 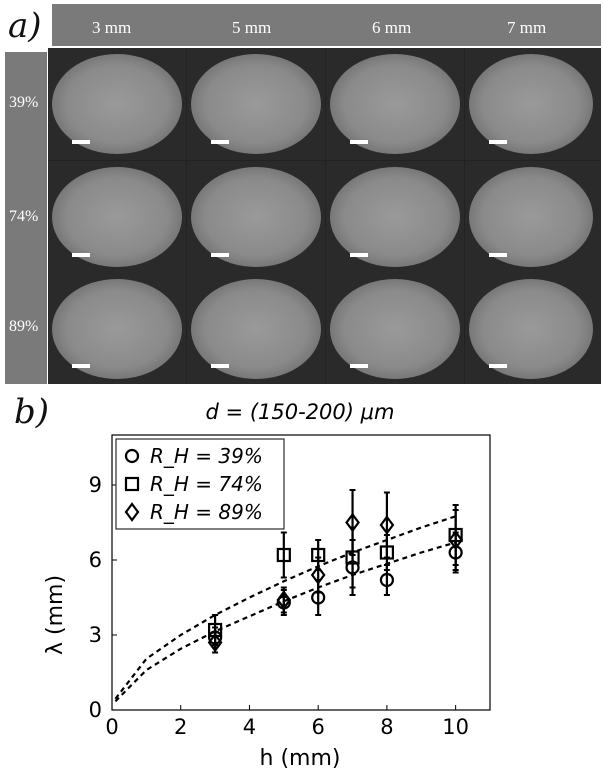 What do you see at coordinates (24, 102) in the screenshot?
I see `row-label-1: 39%` at bounding box center [24, 102].